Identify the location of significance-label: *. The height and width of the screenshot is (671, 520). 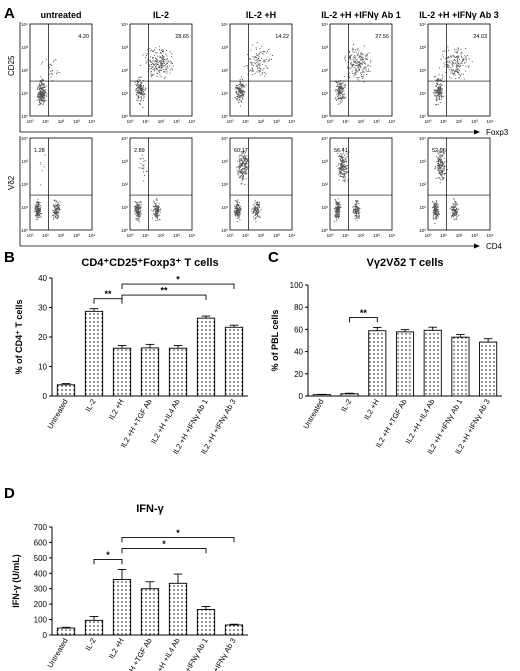
(108, 555).